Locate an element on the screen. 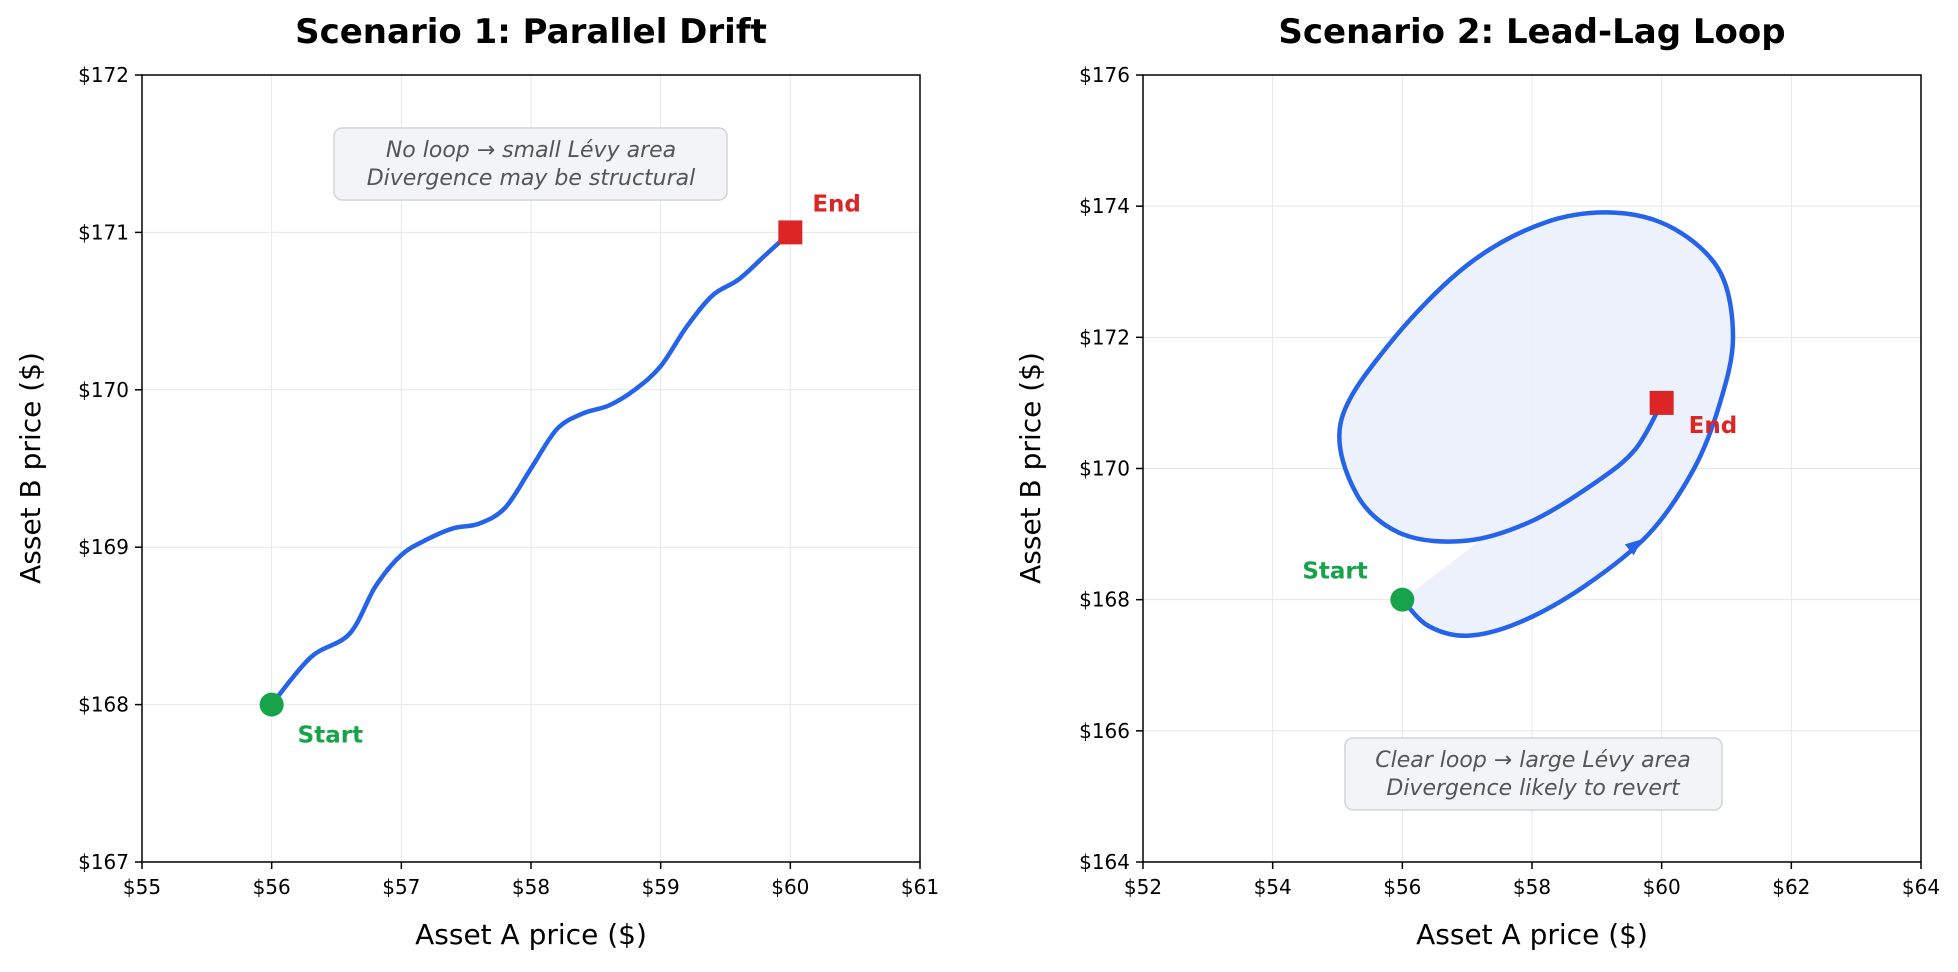 This screenshot has width=1958, height=972. chart-title: Scenario 2: Lead-Lag Loop is located at coordinates (1531, 32).